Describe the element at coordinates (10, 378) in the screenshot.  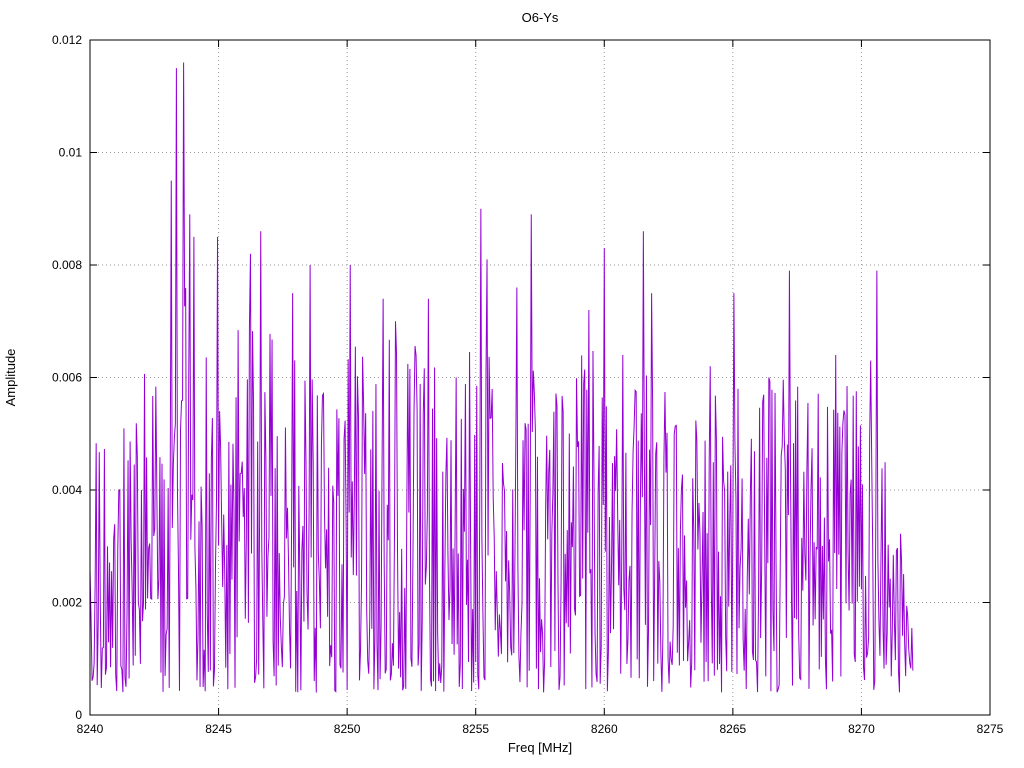
I see `y-axis-label: Amplitude` at that location.